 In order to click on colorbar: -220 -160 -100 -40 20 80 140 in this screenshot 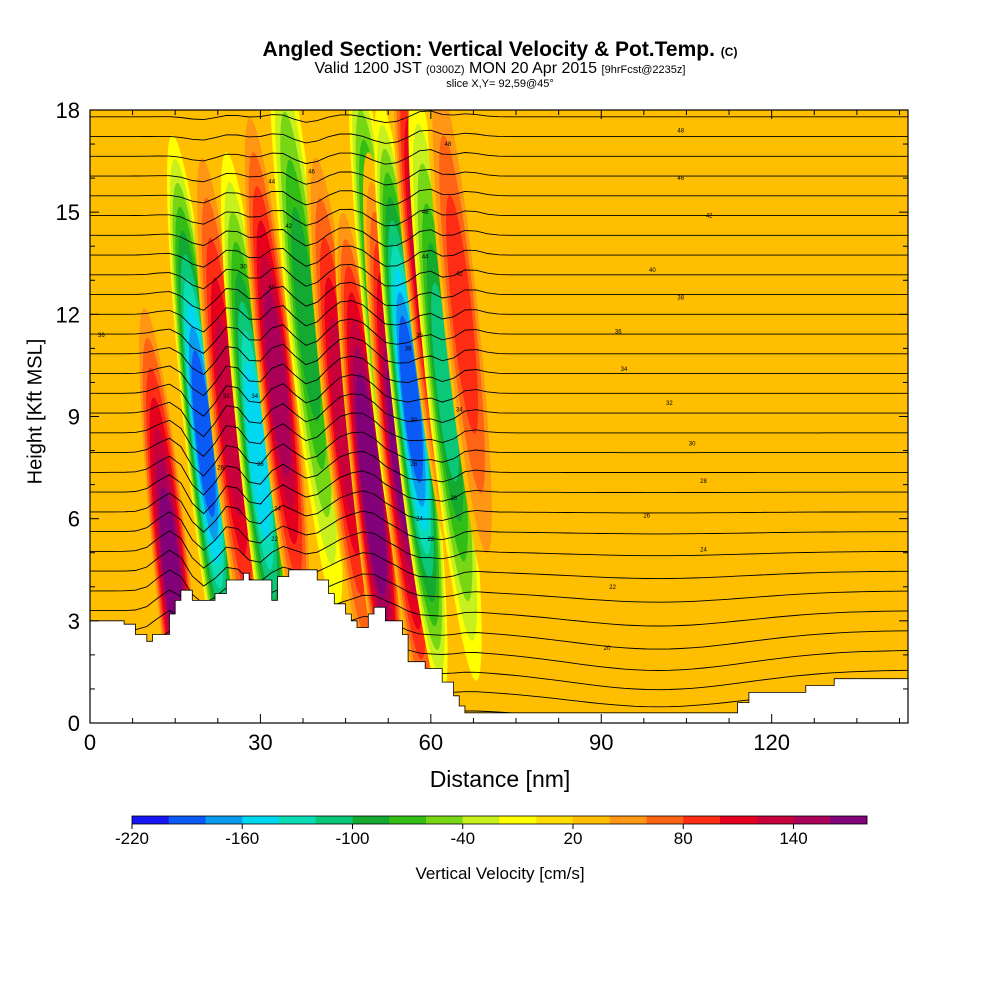, I will do `click(491, 831)`.